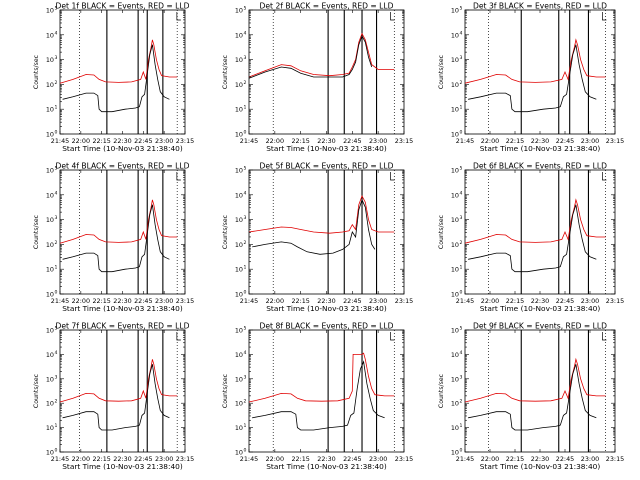 This screenshot has width=640, height=480. What do you see at coordinates (540, 6) in the screenshot?
I see `panel-title: Det 3f BLACK = Events, RED = LLD` at bounding box center [540, 6].